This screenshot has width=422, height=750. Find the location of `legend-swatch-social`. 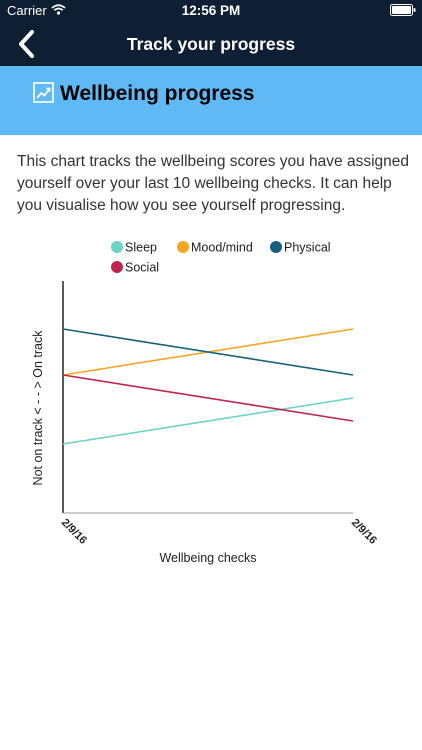

legend-swatch-social is located at coordinates (117, 267).